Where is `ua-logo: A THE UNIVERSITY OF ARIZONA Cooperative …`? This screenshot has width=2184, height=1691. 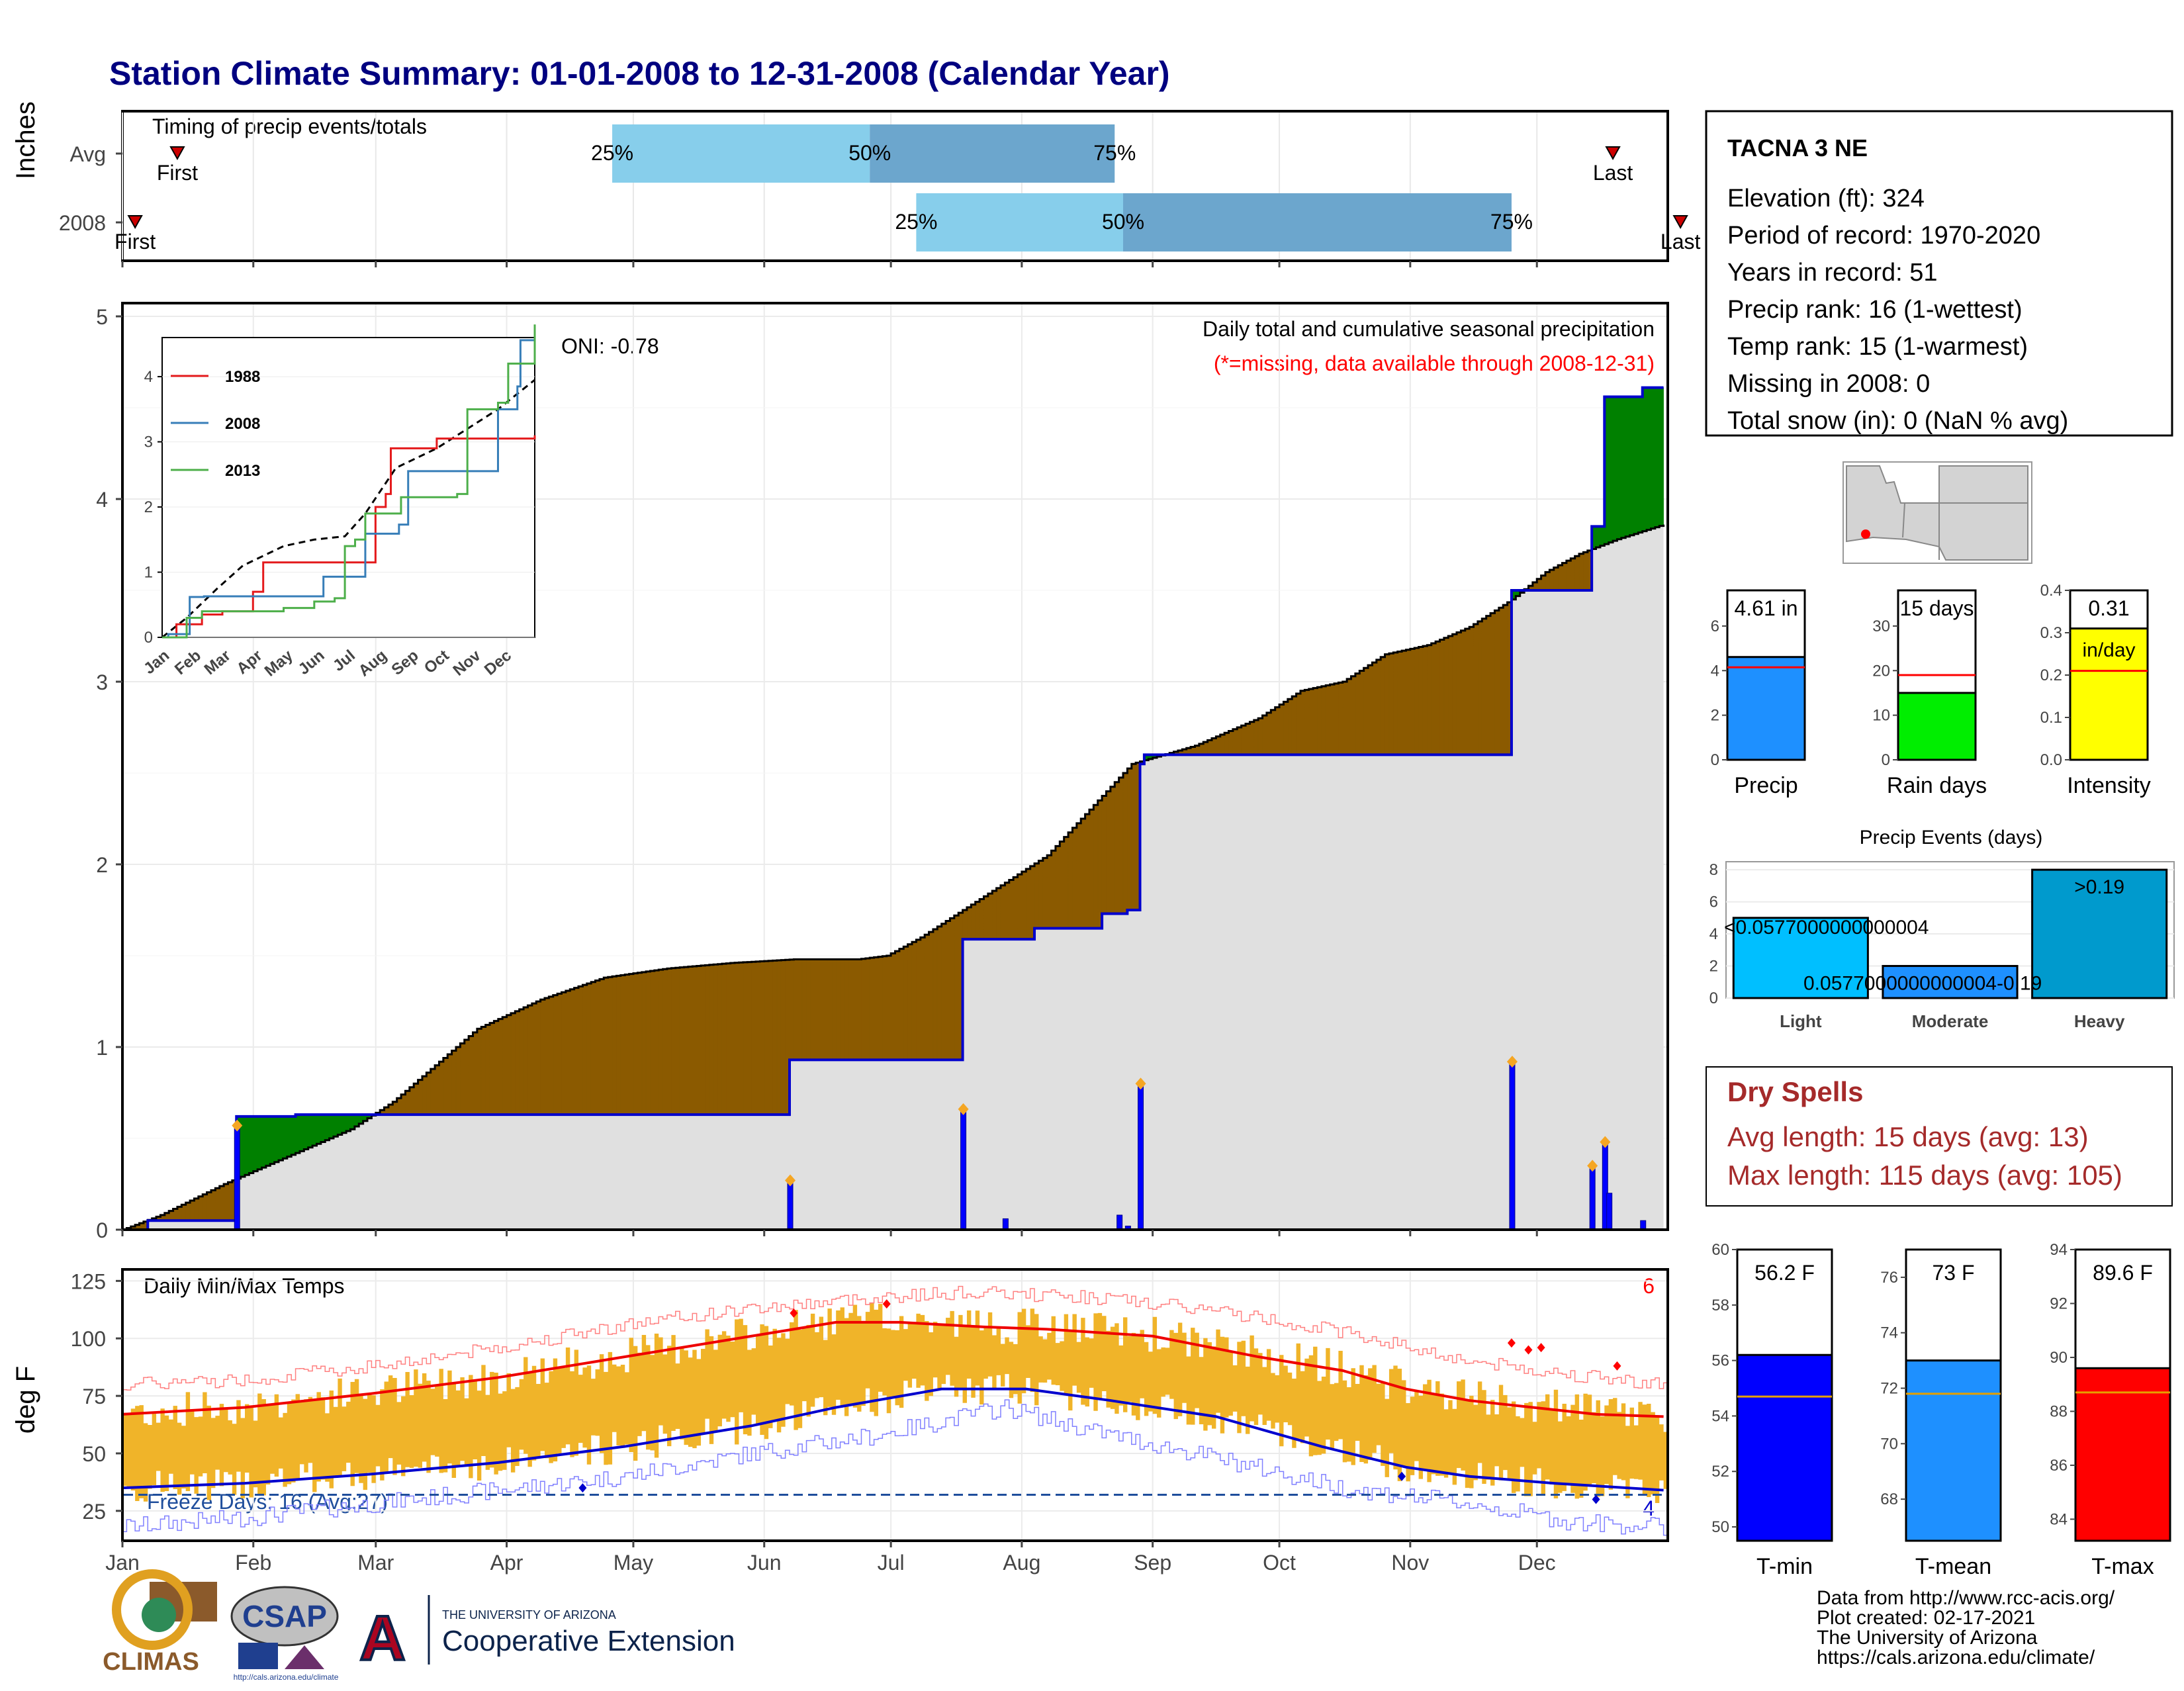
ua-logo: A THE UNIVERSITY OF ARIZONA Cooperative … is located at coordinates (547, 1635).